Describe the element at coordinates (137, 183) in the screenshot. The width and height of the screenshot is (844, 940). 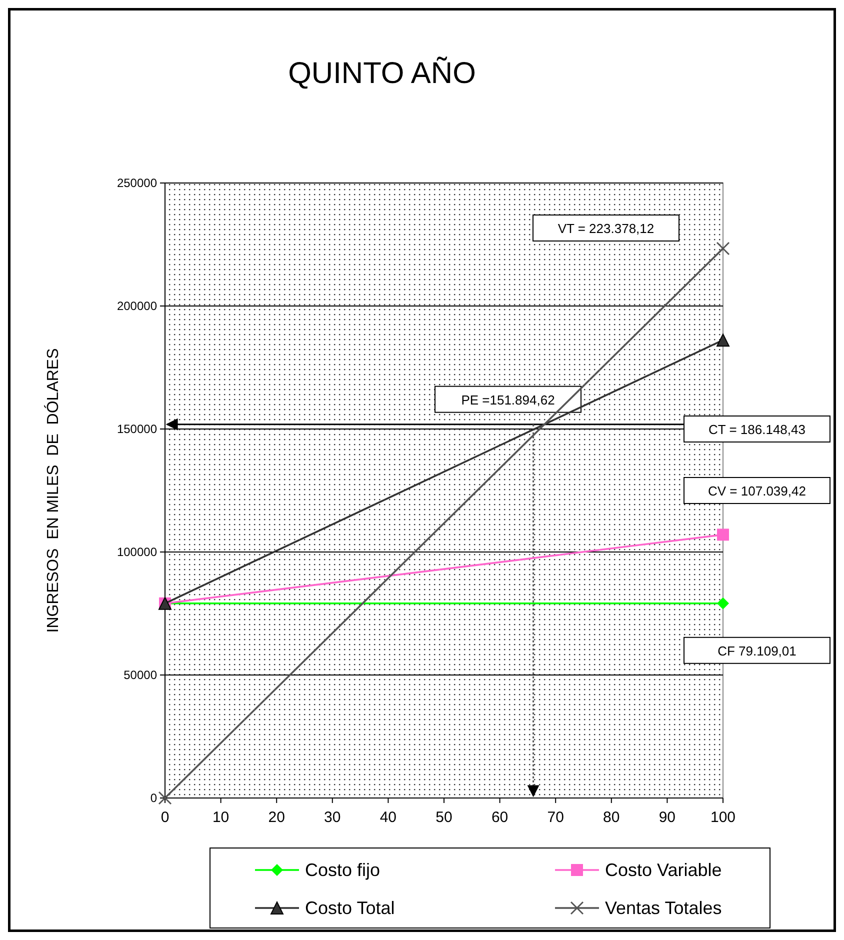
I see `y-tick-label: 250000` at that location.